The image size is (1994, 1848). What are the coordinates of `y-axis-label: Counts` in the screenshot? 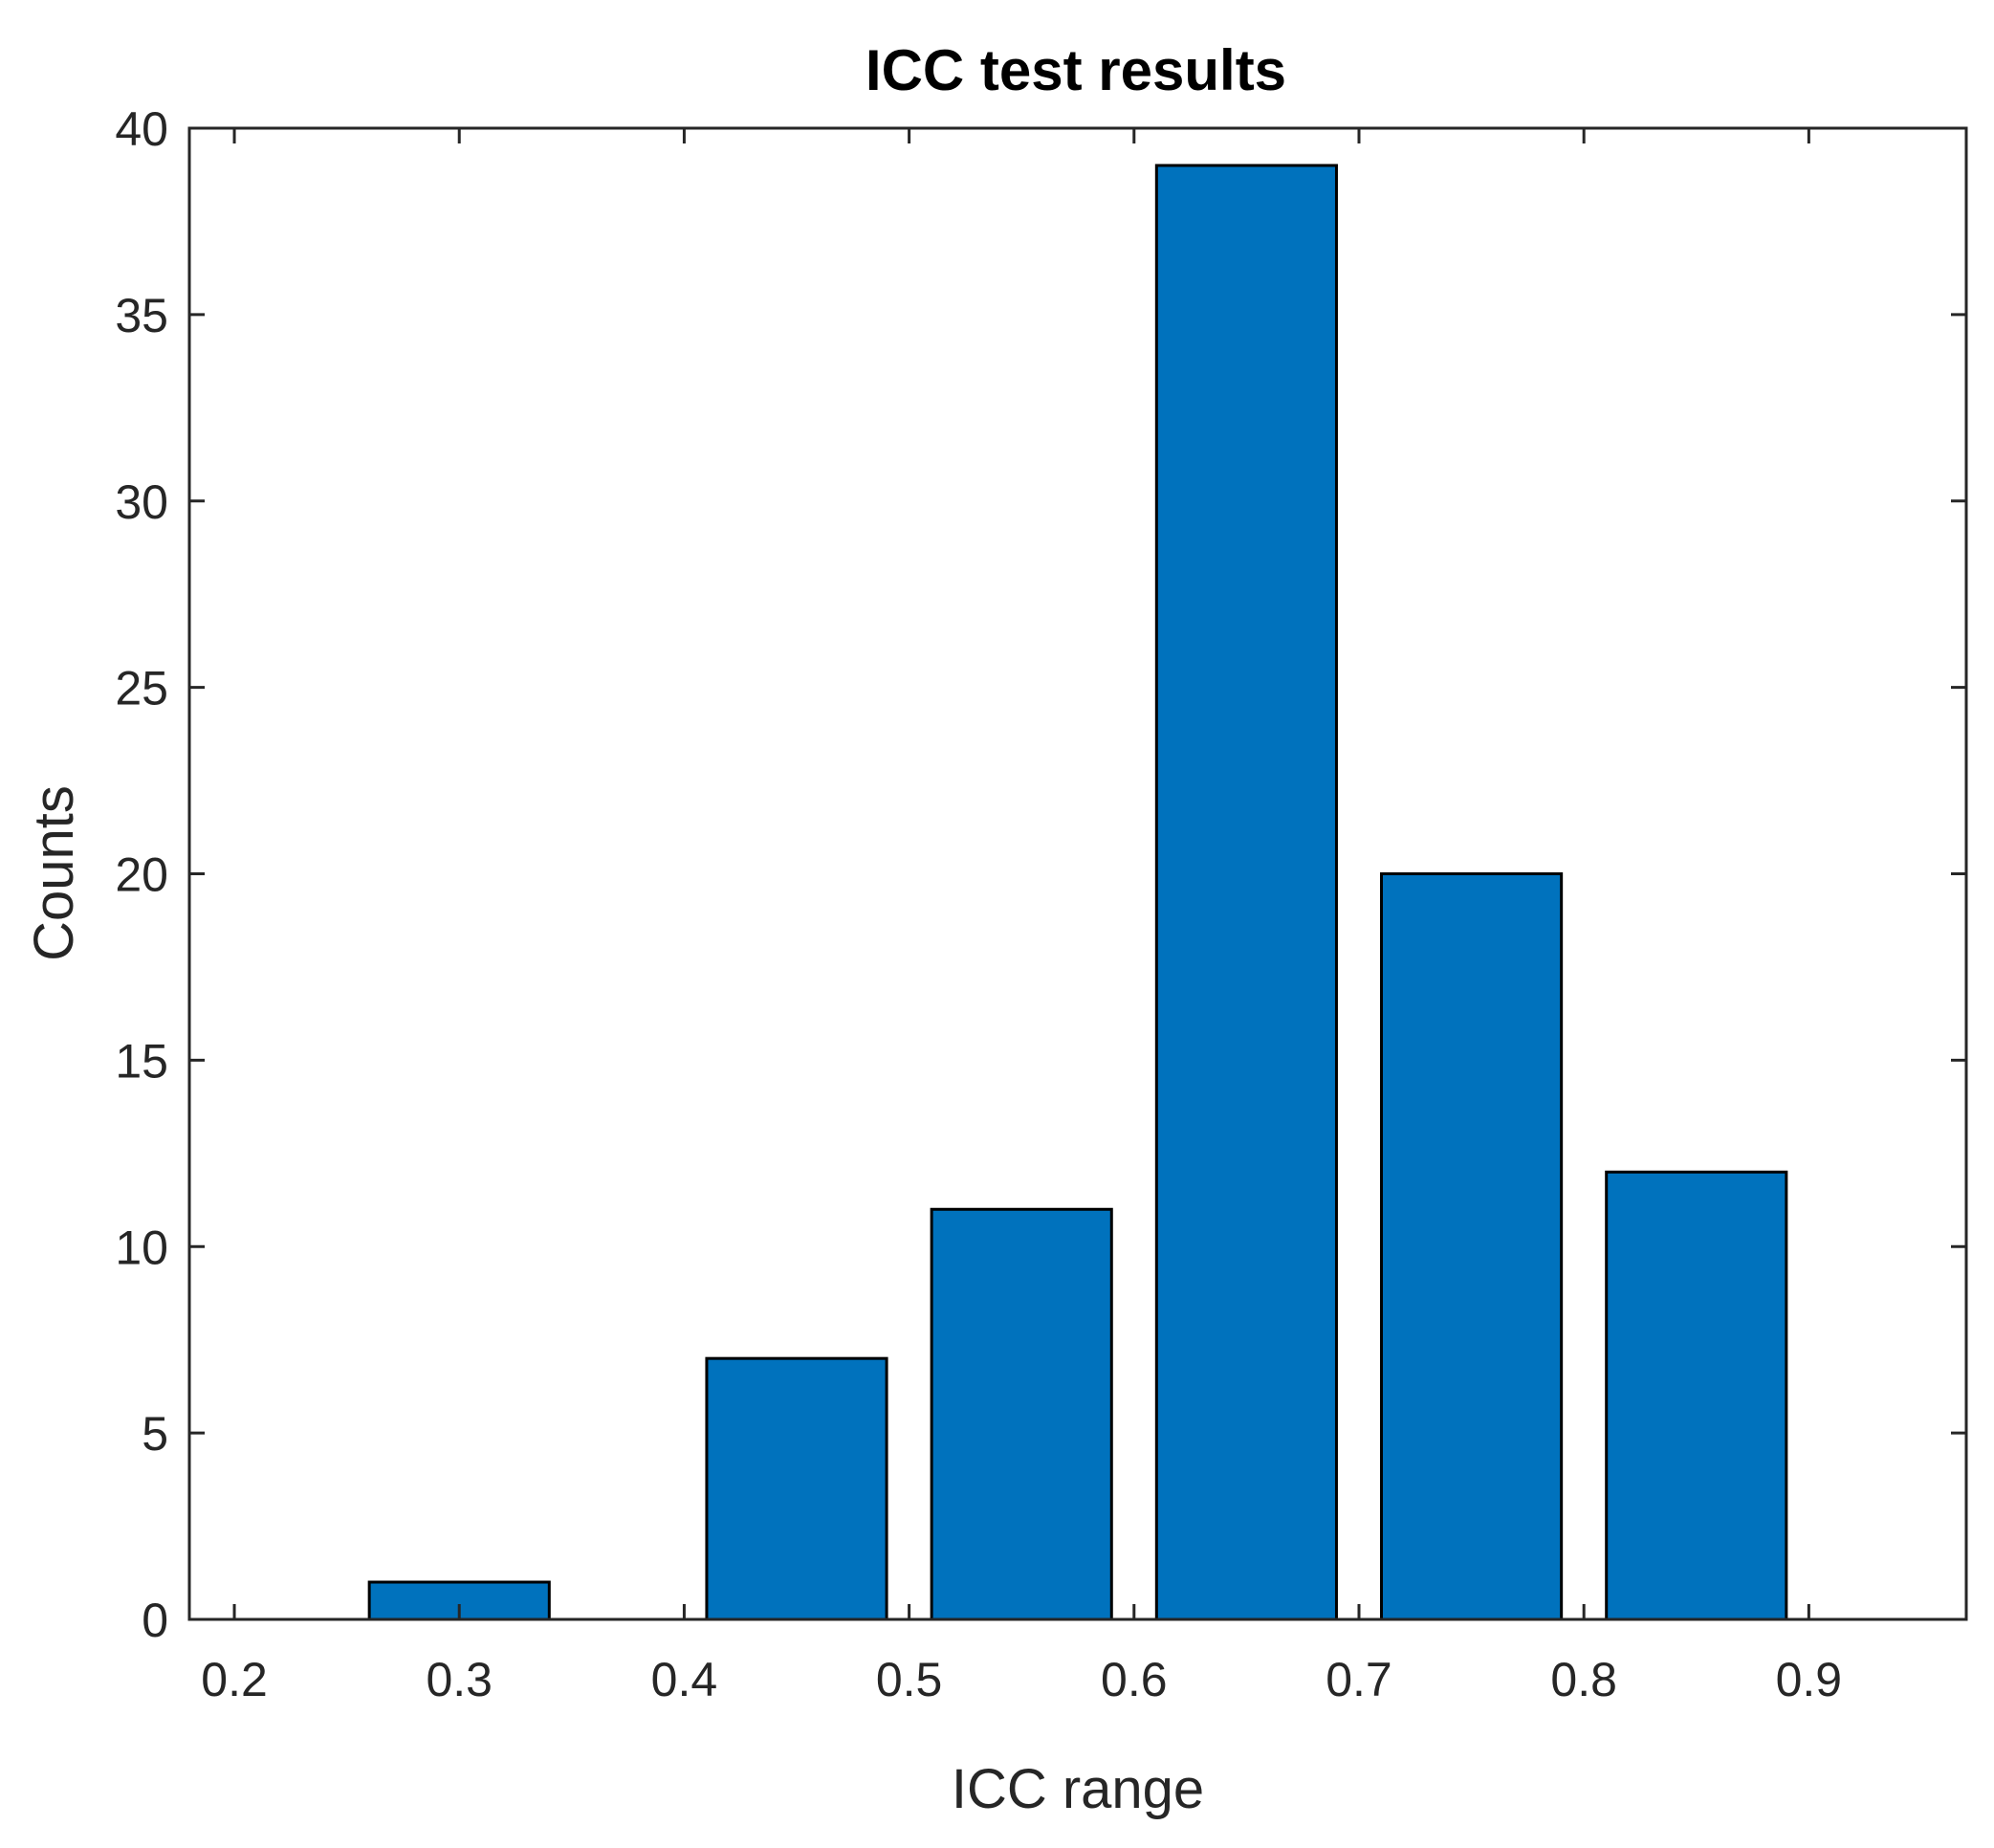 It's located at (54, 873).